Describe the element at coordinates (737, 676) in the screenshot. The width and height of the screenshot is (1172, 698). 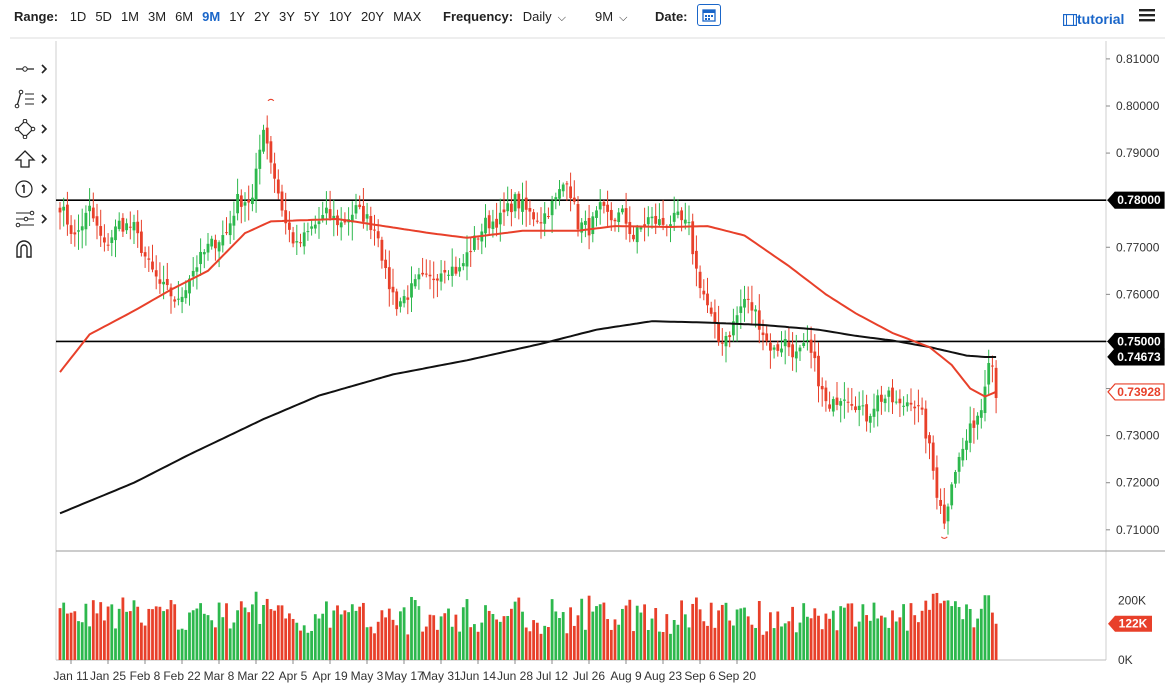
I see `x-tick-label: Sep 20` at that location.